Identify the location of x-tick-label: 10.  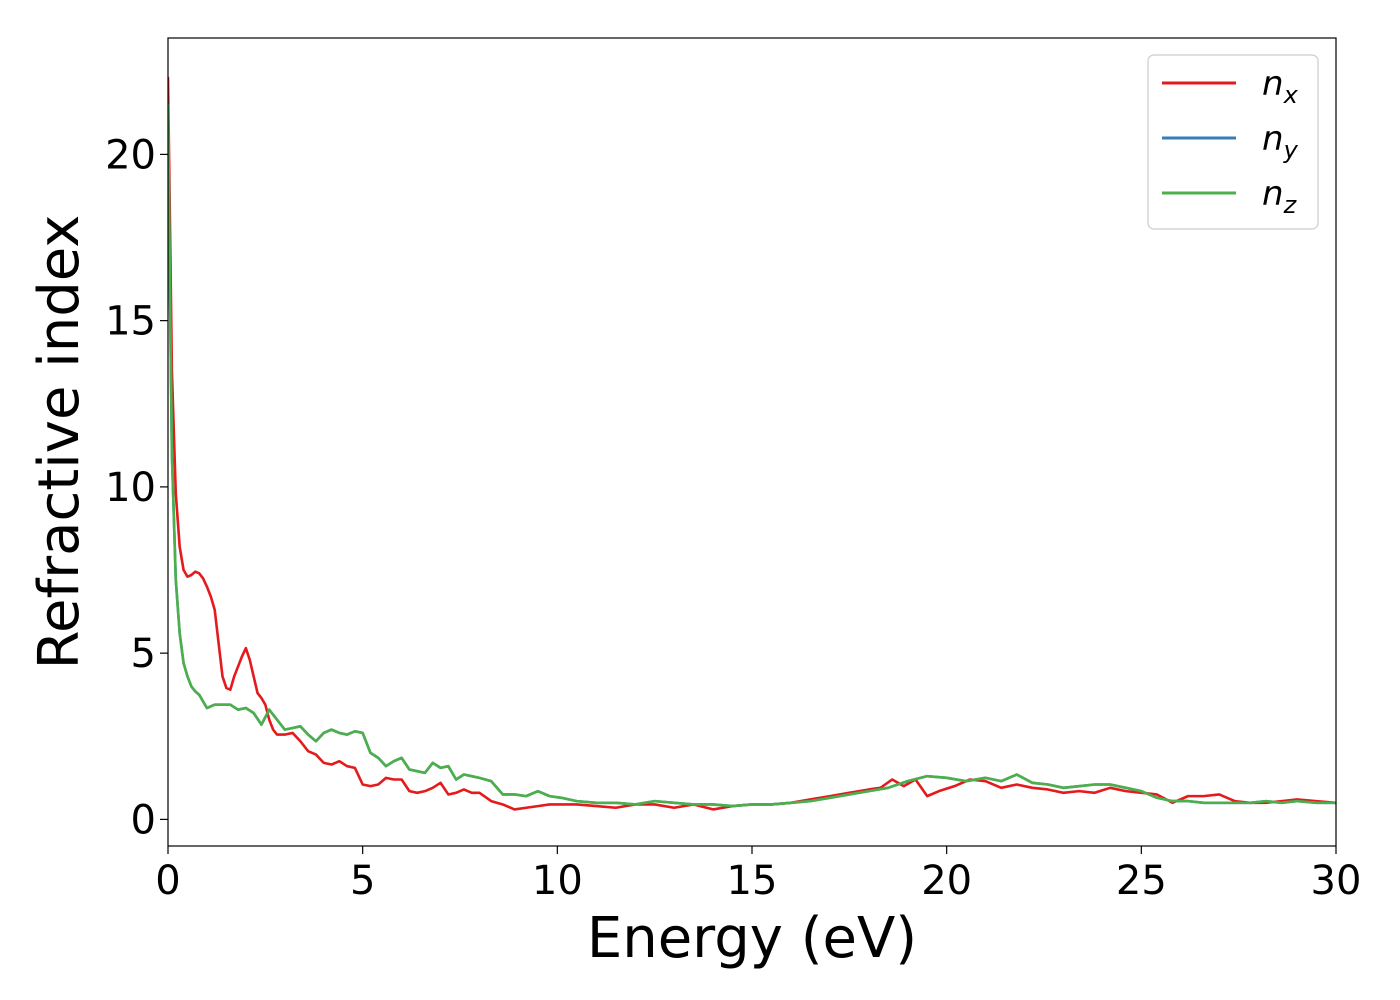
(557, 881).